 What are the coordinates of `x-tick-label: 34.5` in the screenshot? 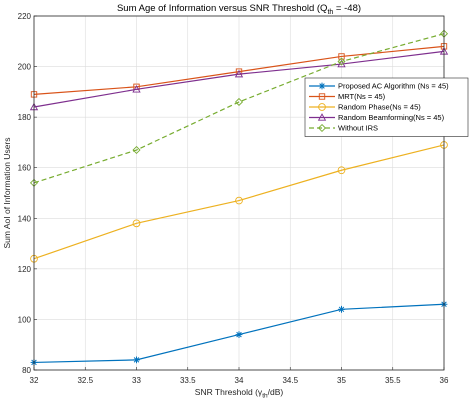 It's located at (290, 380).